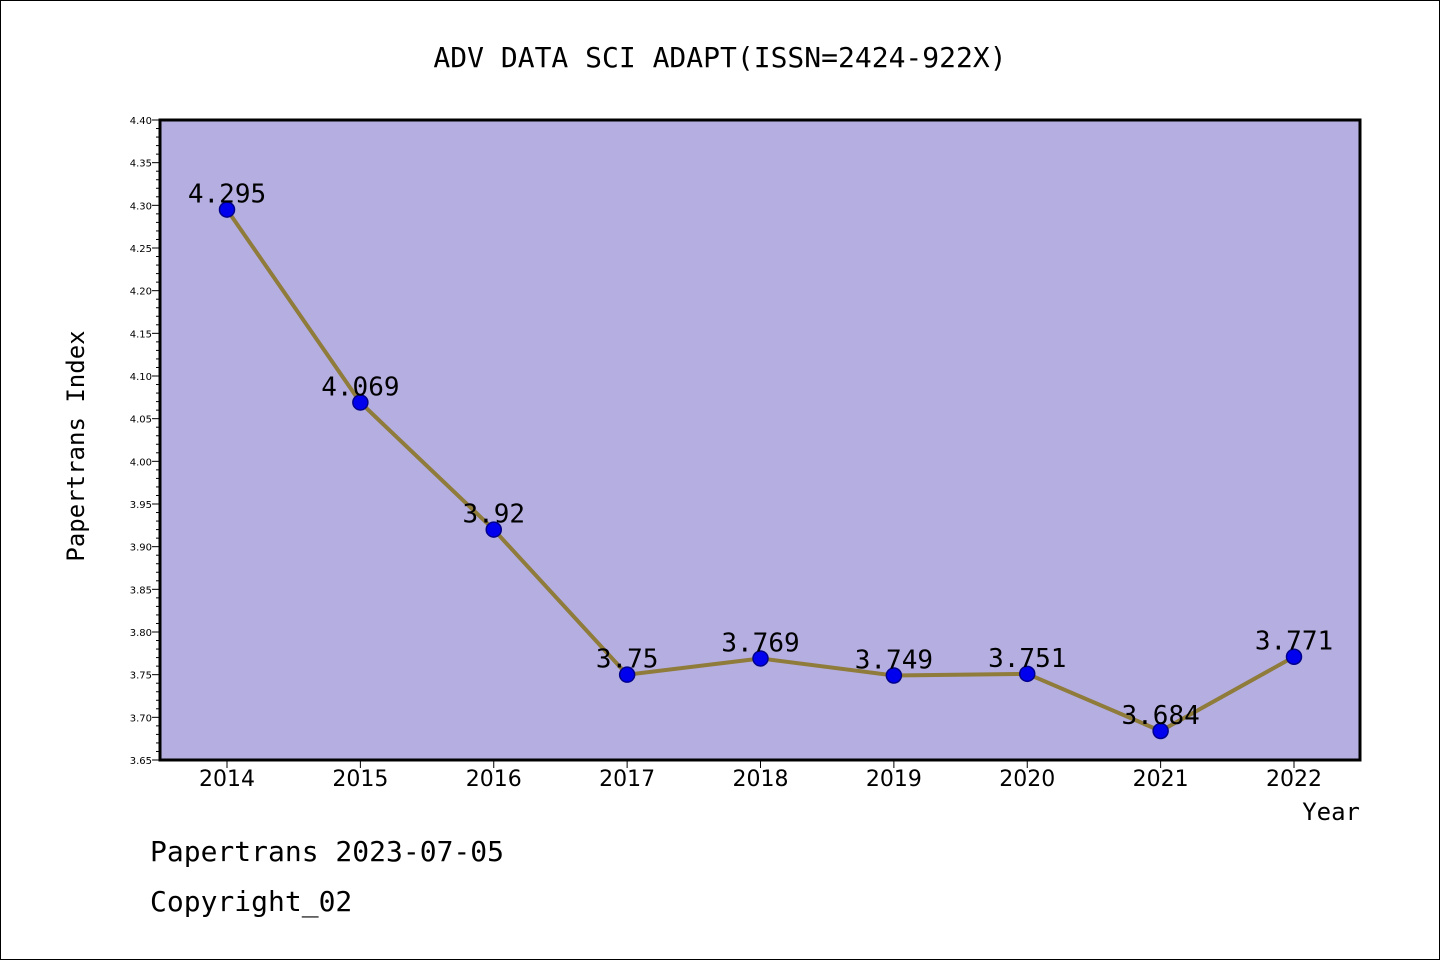 Image resolution: width=1440 pixels, height=960 pixels. What do you see at coordinates (1161, 779) in the screenshot?
I see `x-tick-label: 2021` at bounding box center [1161, 779].